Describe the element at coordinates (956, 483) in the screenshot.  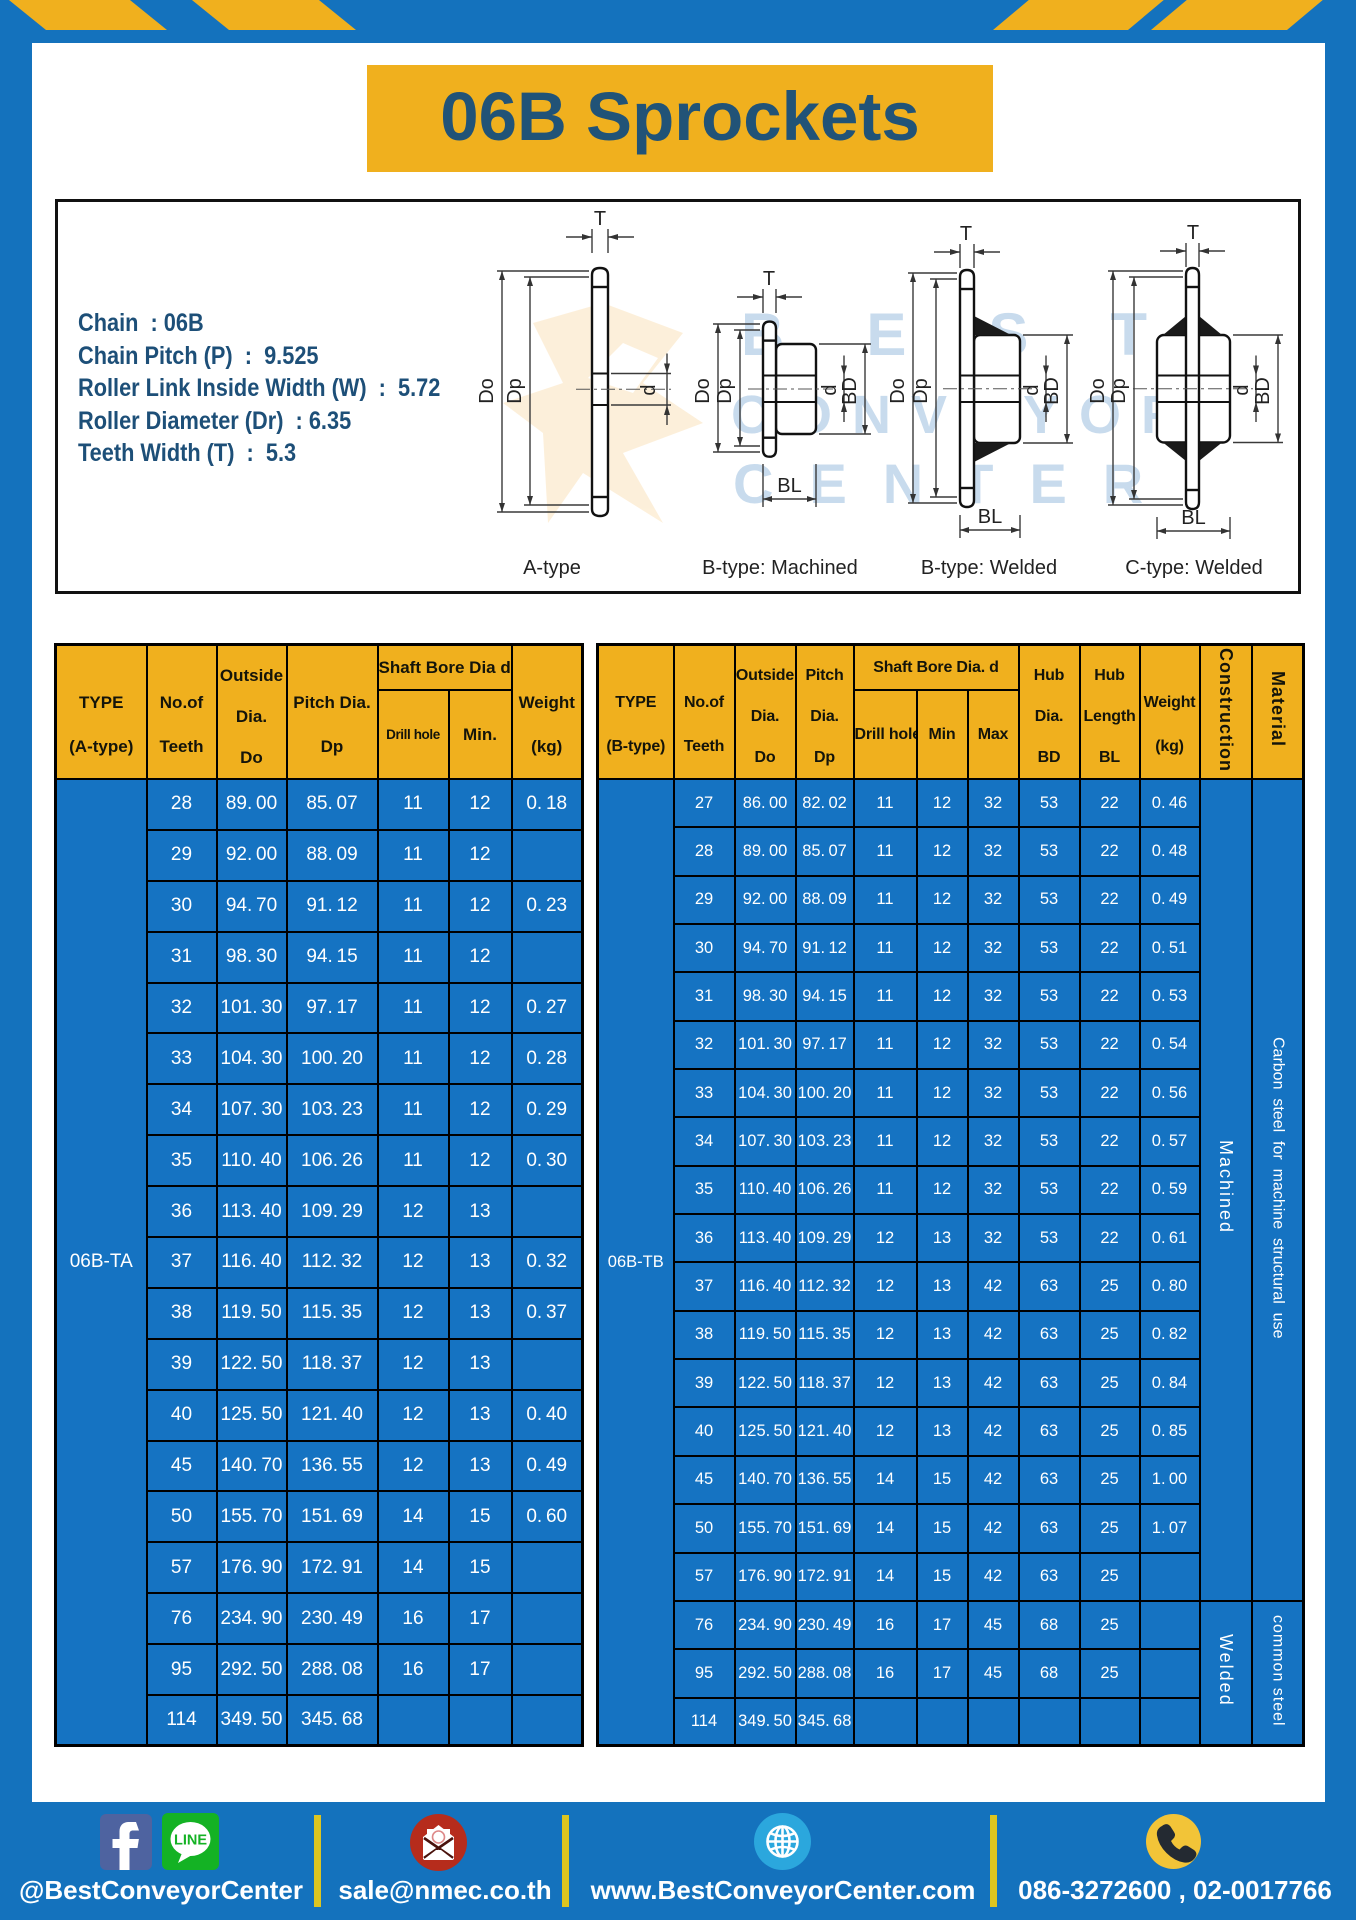
I see `svg-text: CENTER` at that location.